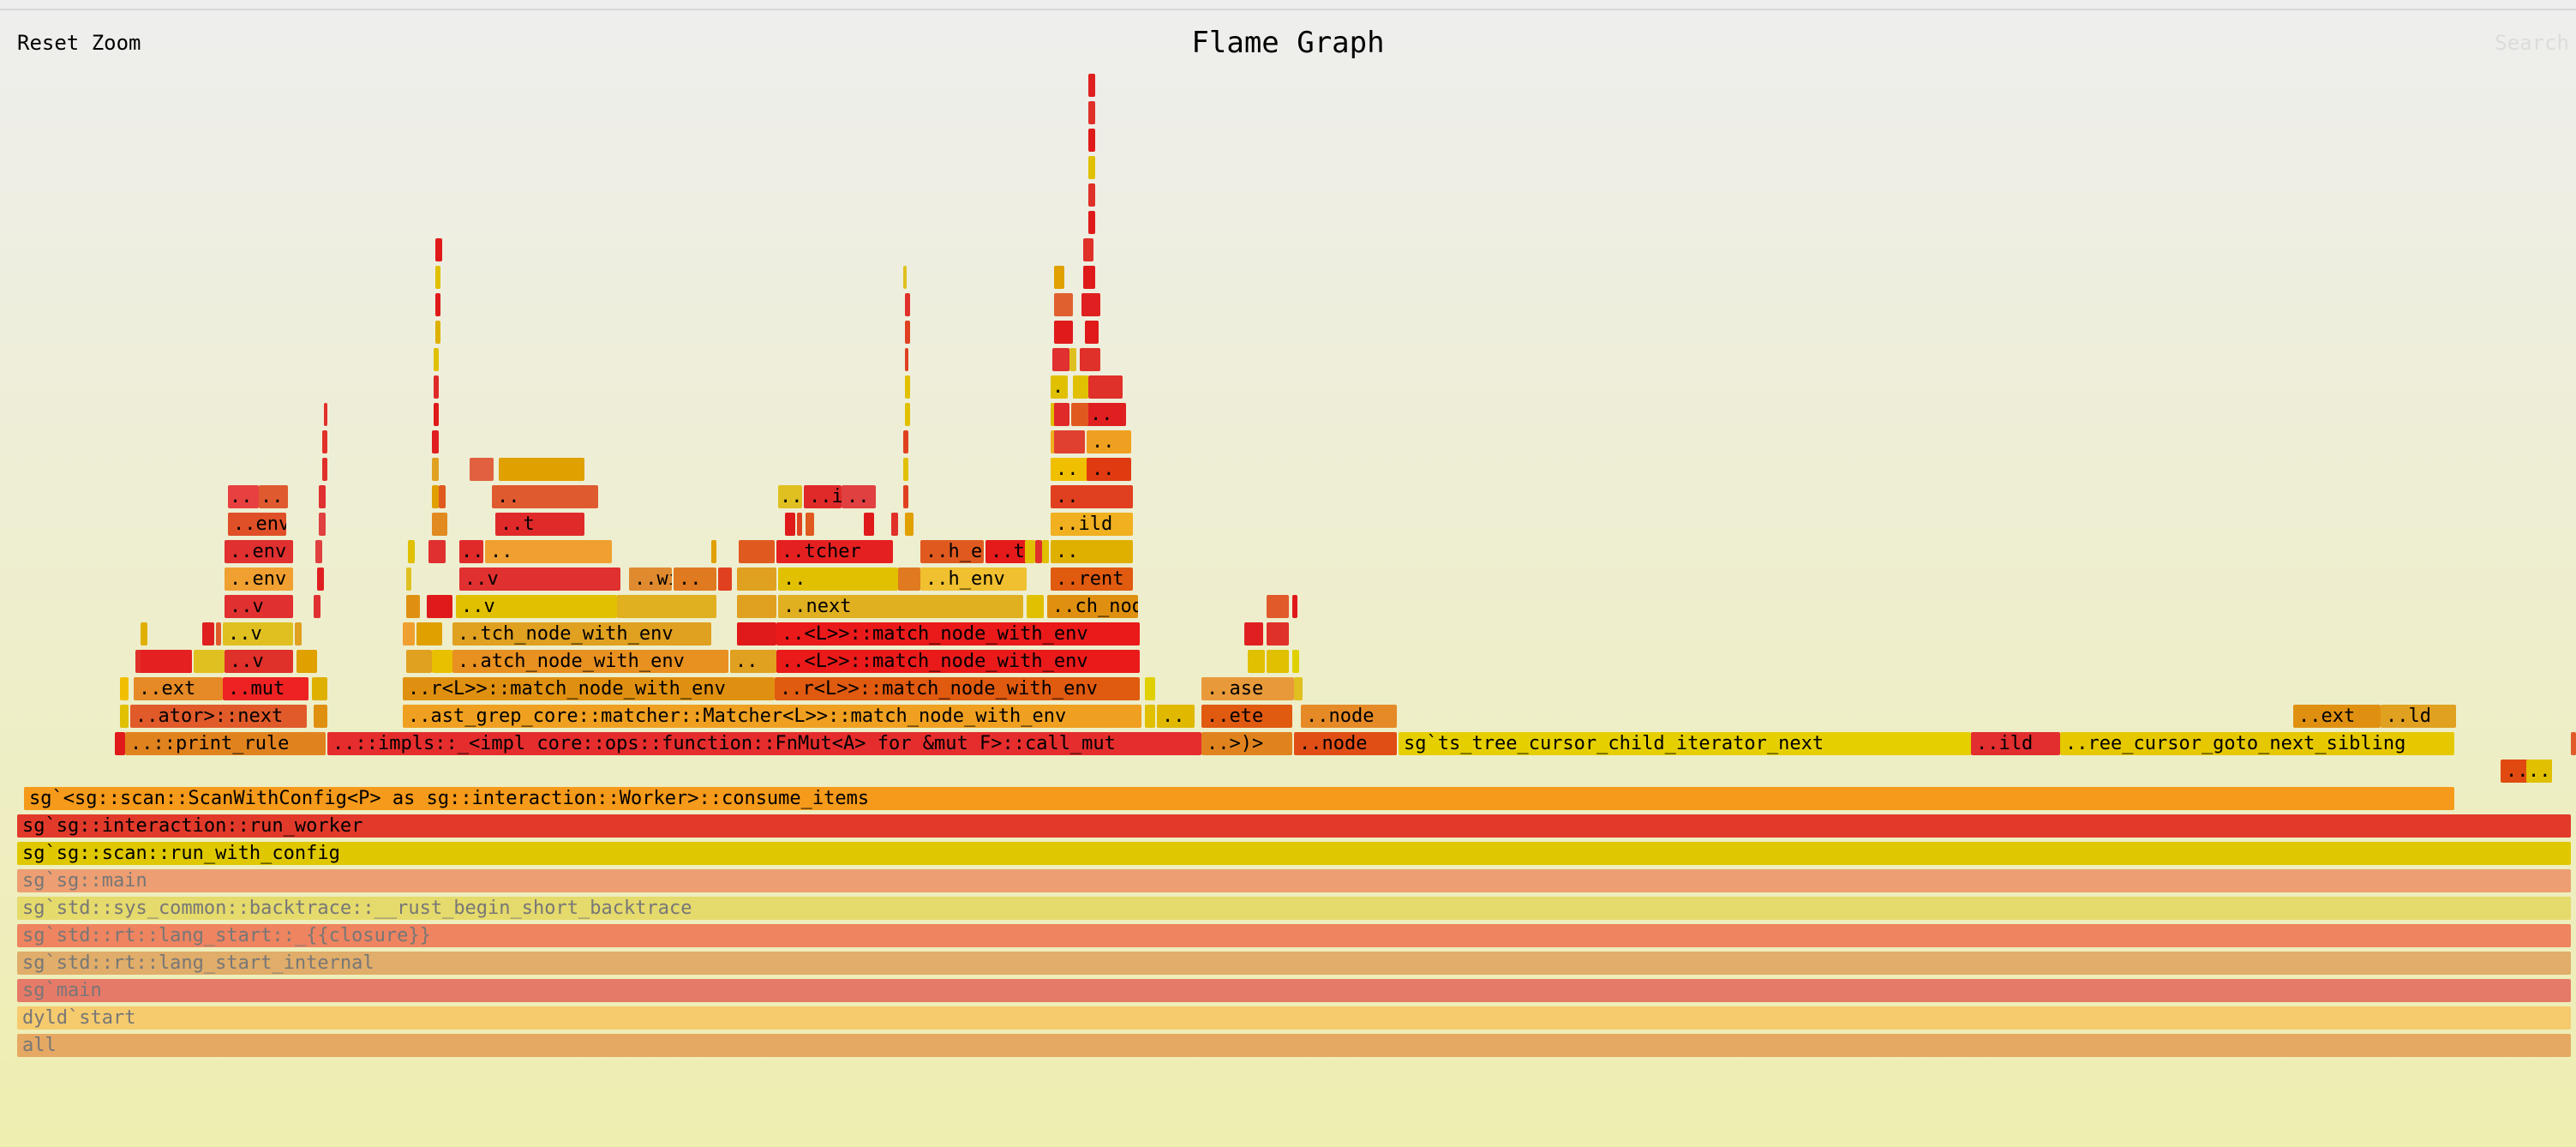 This screenshot has height=1147, width=2576. I want to click on flame-frame: ..r<L>>::match_node_with_env, so click(958, 688).